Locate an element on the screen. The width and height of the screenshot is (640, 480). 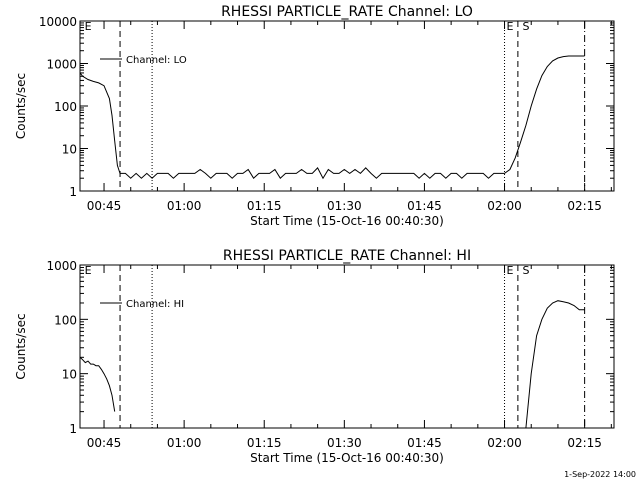
chart-title: RHESSI PARTICLE_RATE Channel: LO is located at coordinates (347, 12).